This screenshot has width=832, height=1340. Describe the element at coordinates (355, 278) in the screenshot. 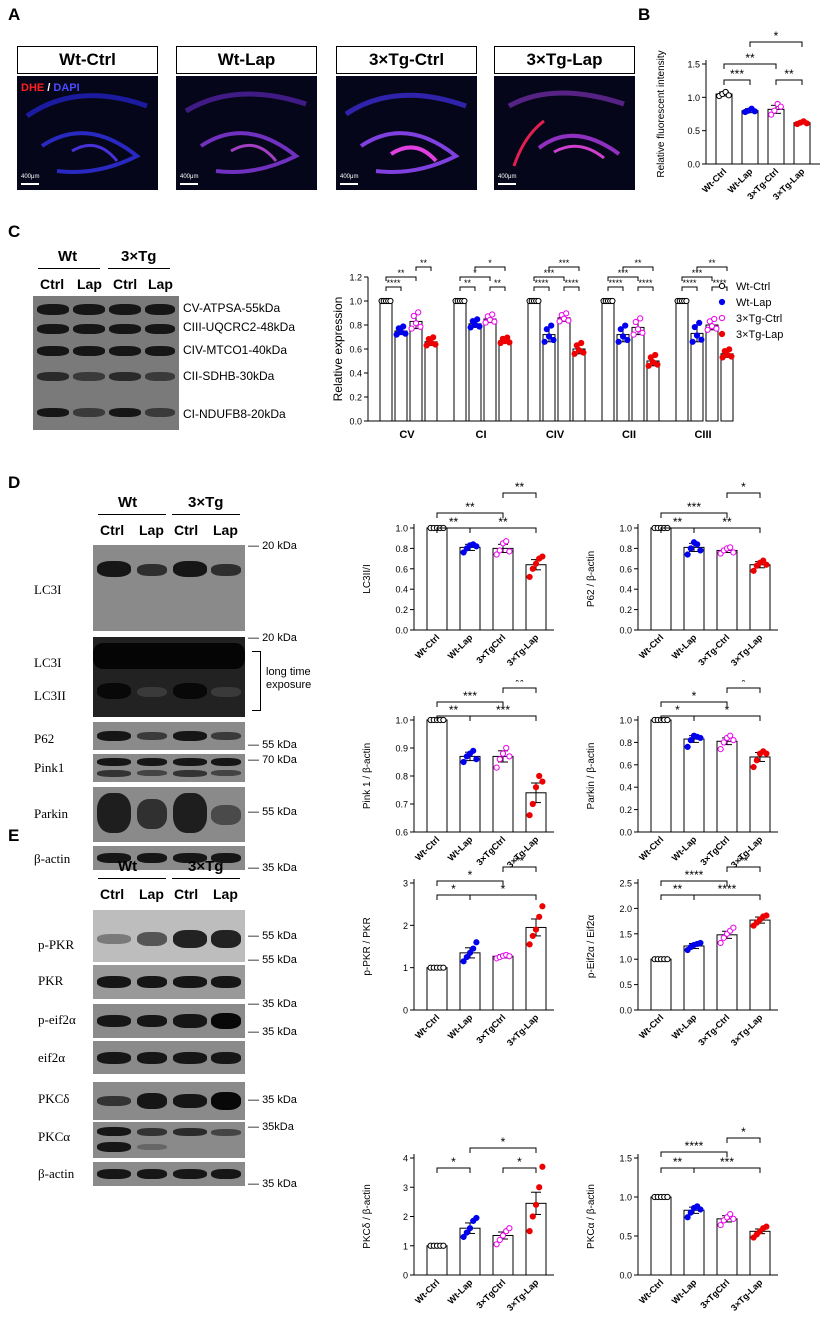

I see `y-tick-label: 1.2` at that location.